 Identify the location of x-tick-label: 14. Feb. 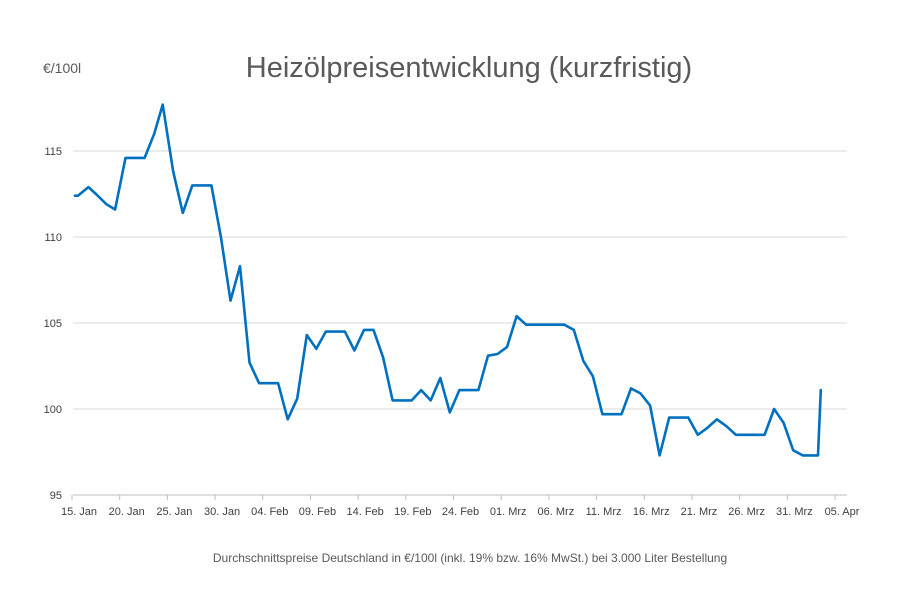
(364, 512).